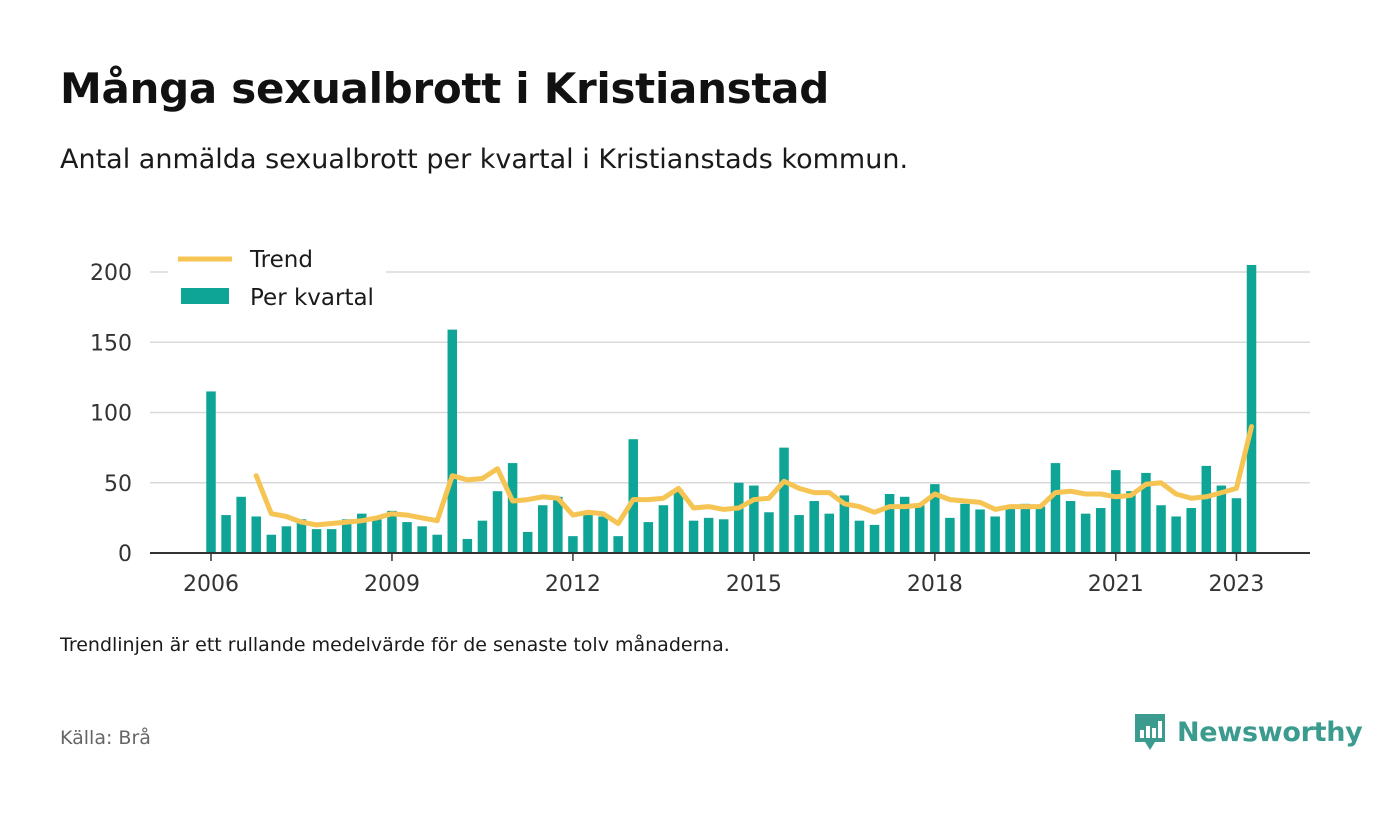  What do you see at coordinates (1270, 732) in the screenshot?
I see `brand-name: Newsworthy` at bounding box center [1270, 732].